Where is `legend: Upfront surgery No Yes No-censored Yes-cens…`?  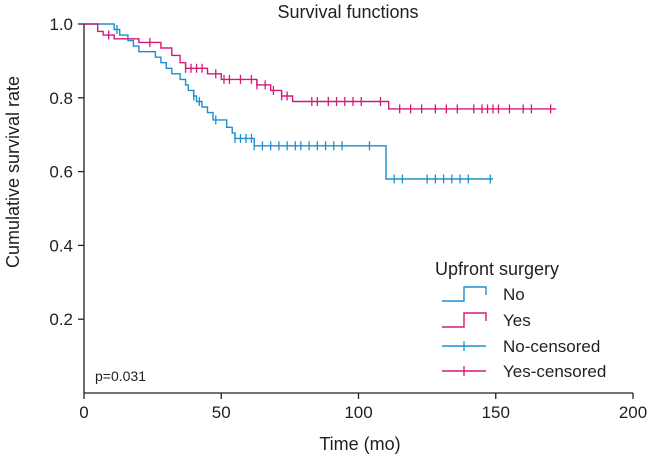
legend: Upfront surgery No Yes No-censored Yes-cens… is located at coordinates (520, 320).